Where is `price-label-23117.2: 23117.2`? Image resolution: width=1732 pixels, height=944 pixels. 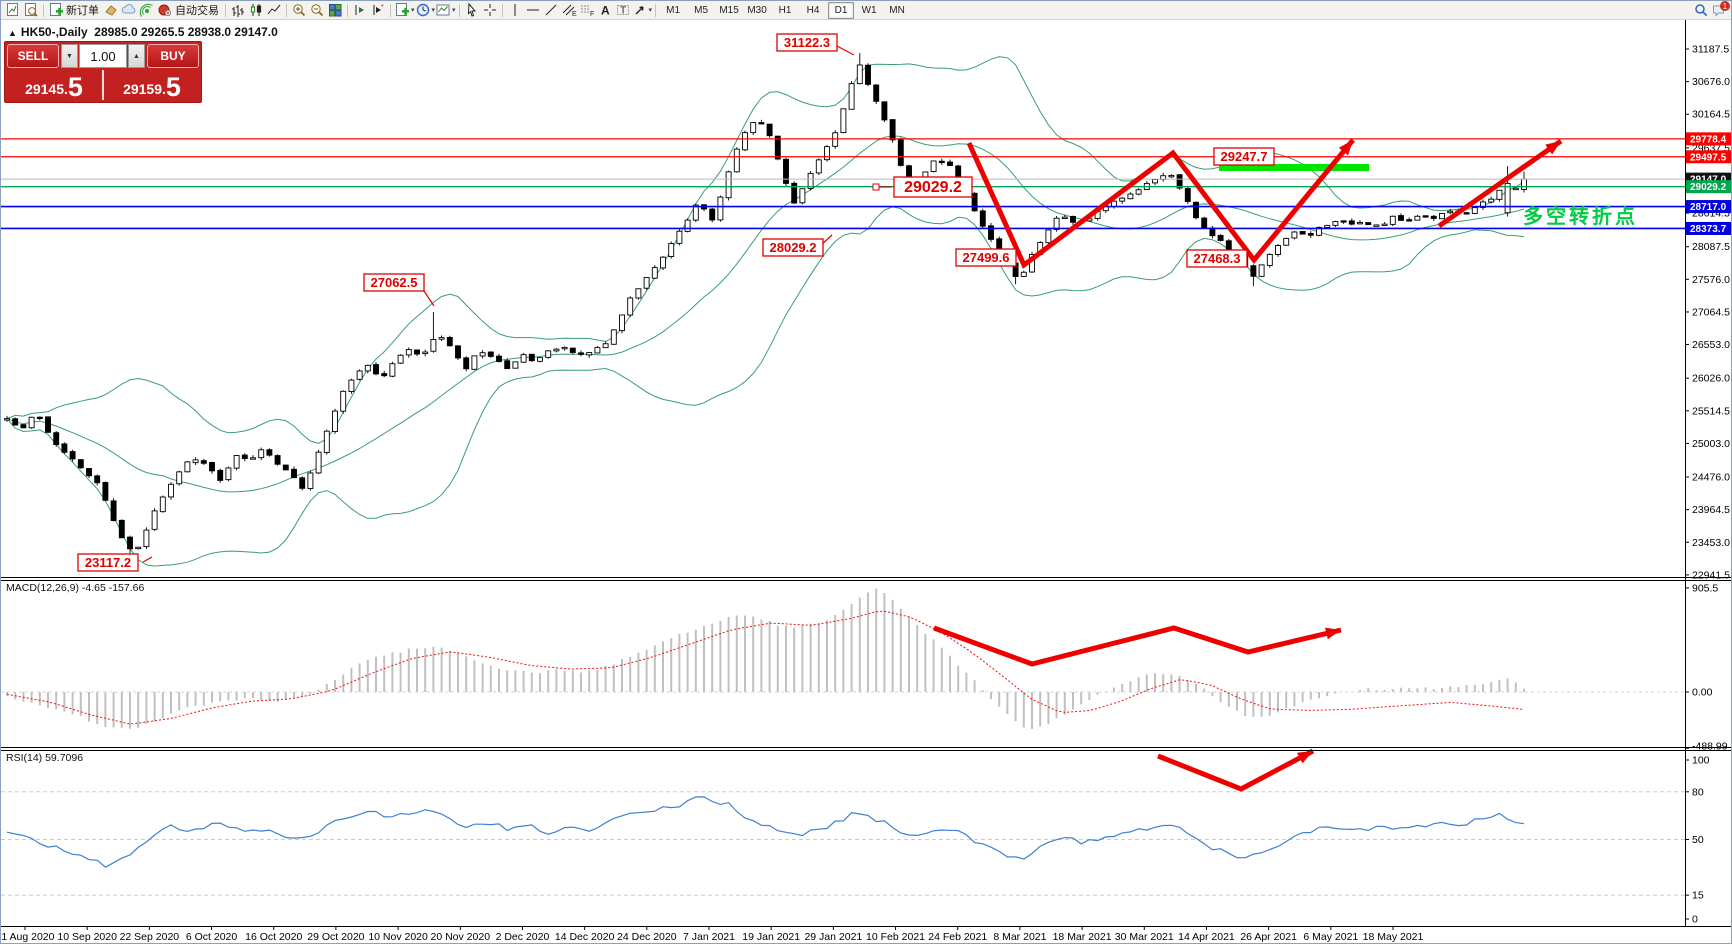 price-label-23117.2: 23117.2 is located at coordinates (115, 562).